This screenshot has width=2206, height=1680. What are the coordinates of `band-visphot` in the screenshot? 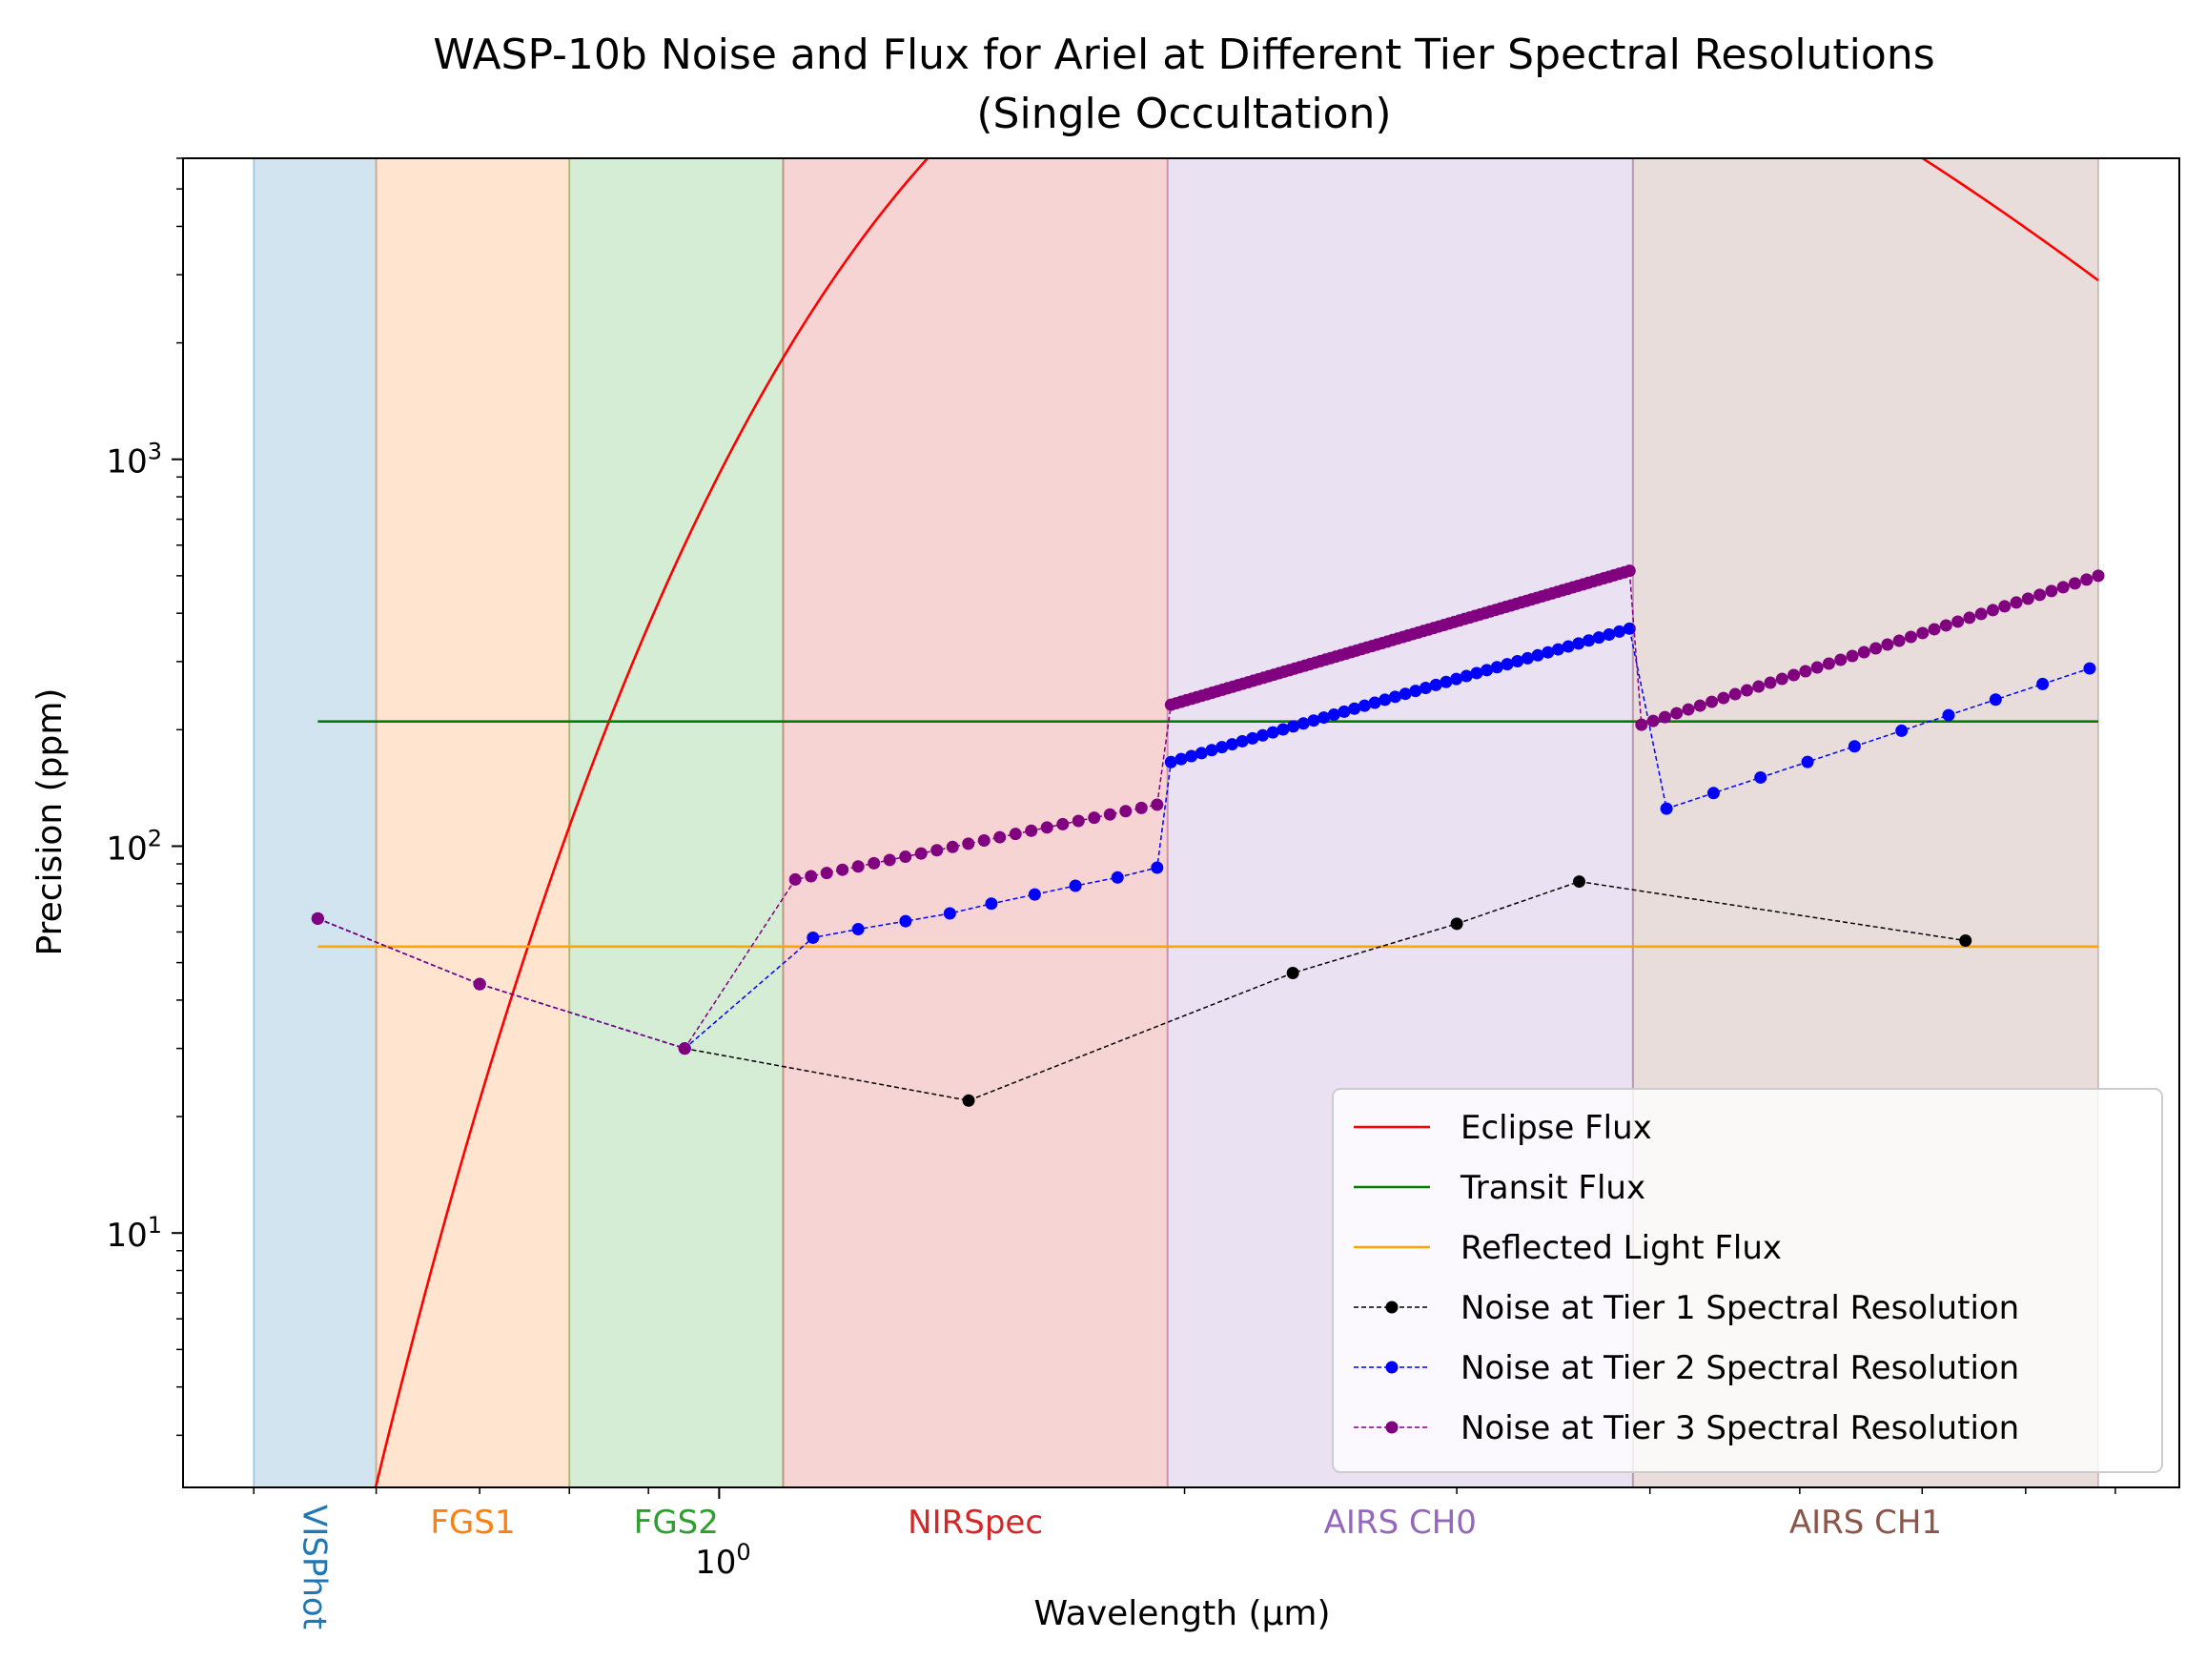 It's located at (315, 822).